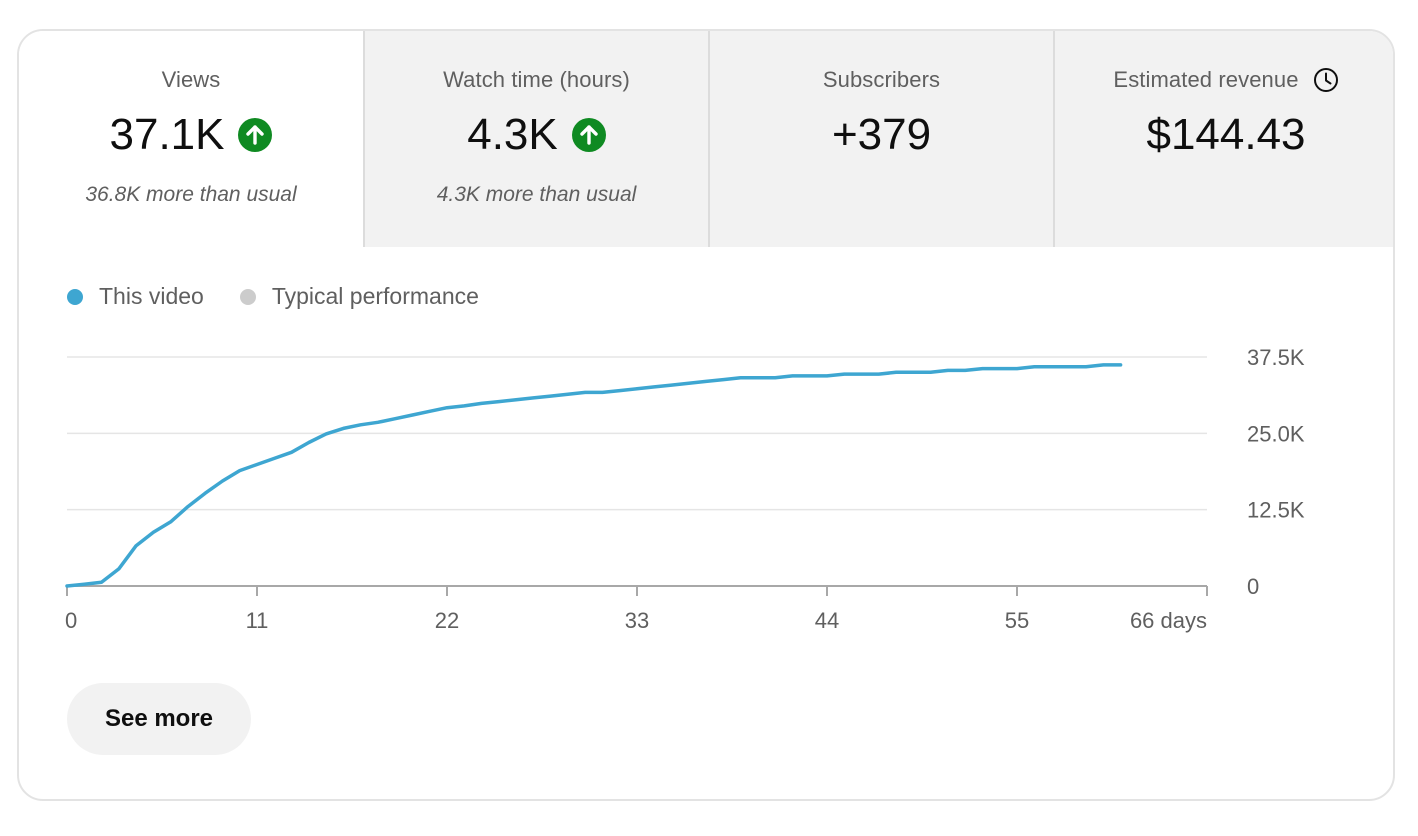 This screenshot has height=836, width=1418. Describe the element at coordinates (1326, 80) in the screenshot. I see `clock-icon` at that location.